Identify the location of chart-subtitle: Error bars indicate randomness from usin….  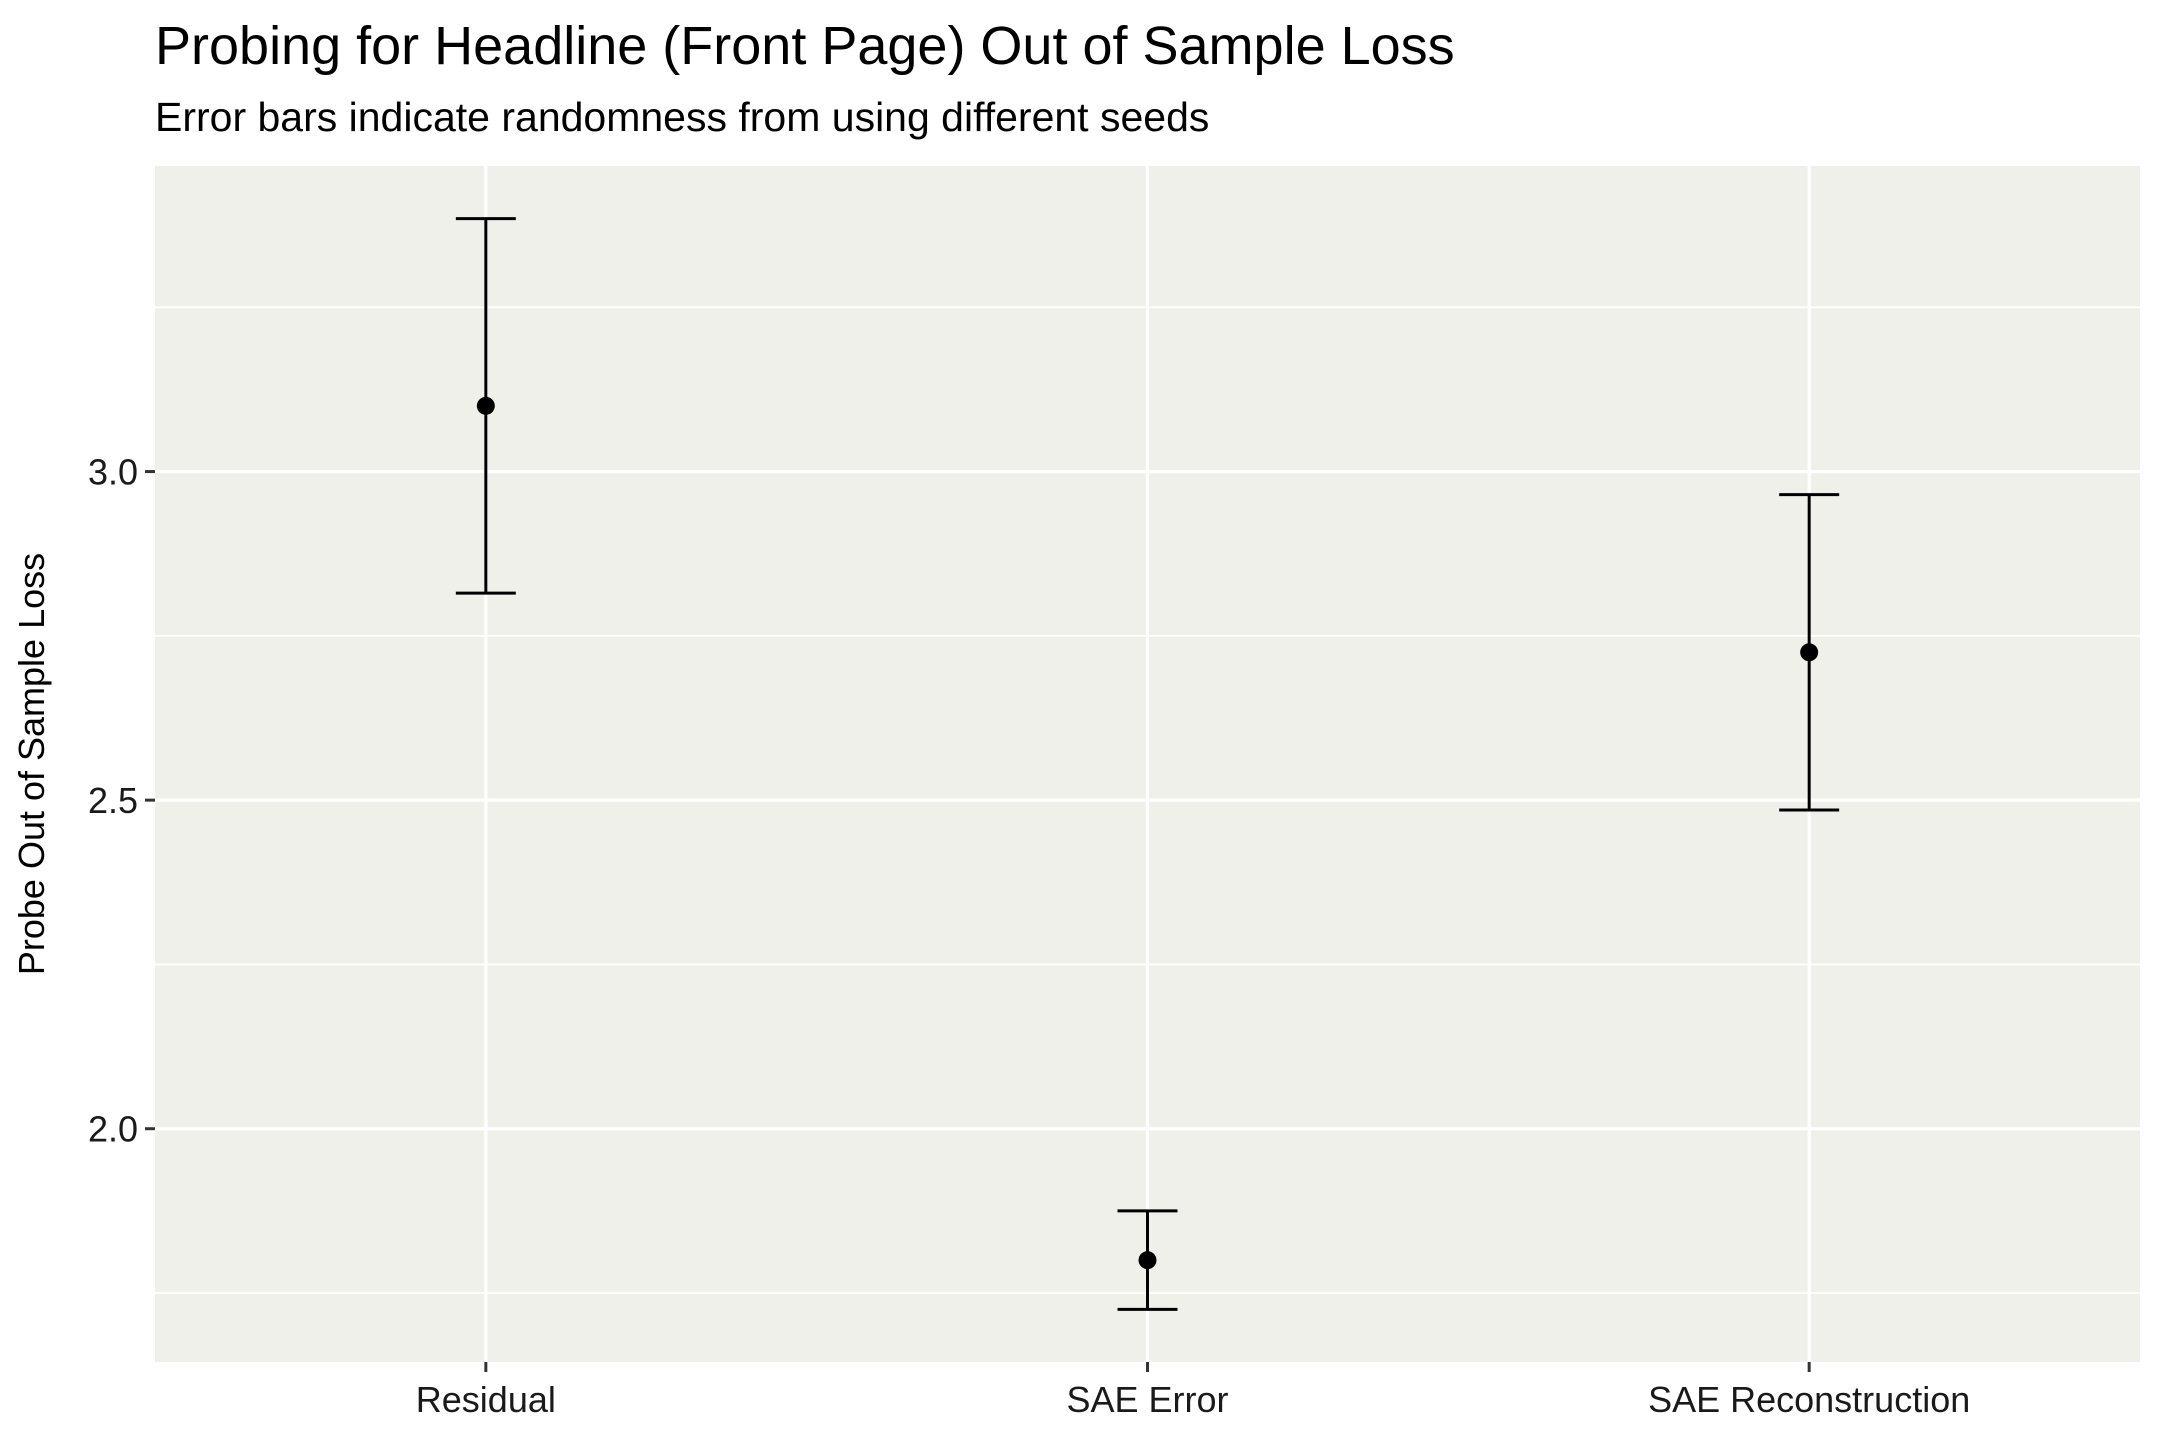
(682, 117).